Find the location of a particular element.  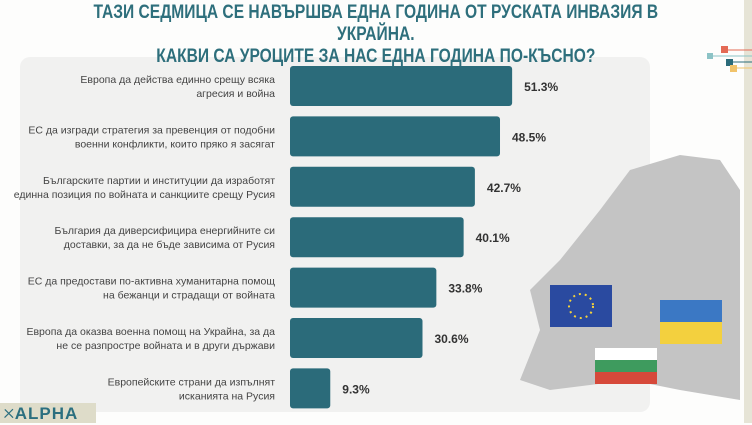

category-label: Европа да действа единно срещу всяка is located at coordinates (177, 80).